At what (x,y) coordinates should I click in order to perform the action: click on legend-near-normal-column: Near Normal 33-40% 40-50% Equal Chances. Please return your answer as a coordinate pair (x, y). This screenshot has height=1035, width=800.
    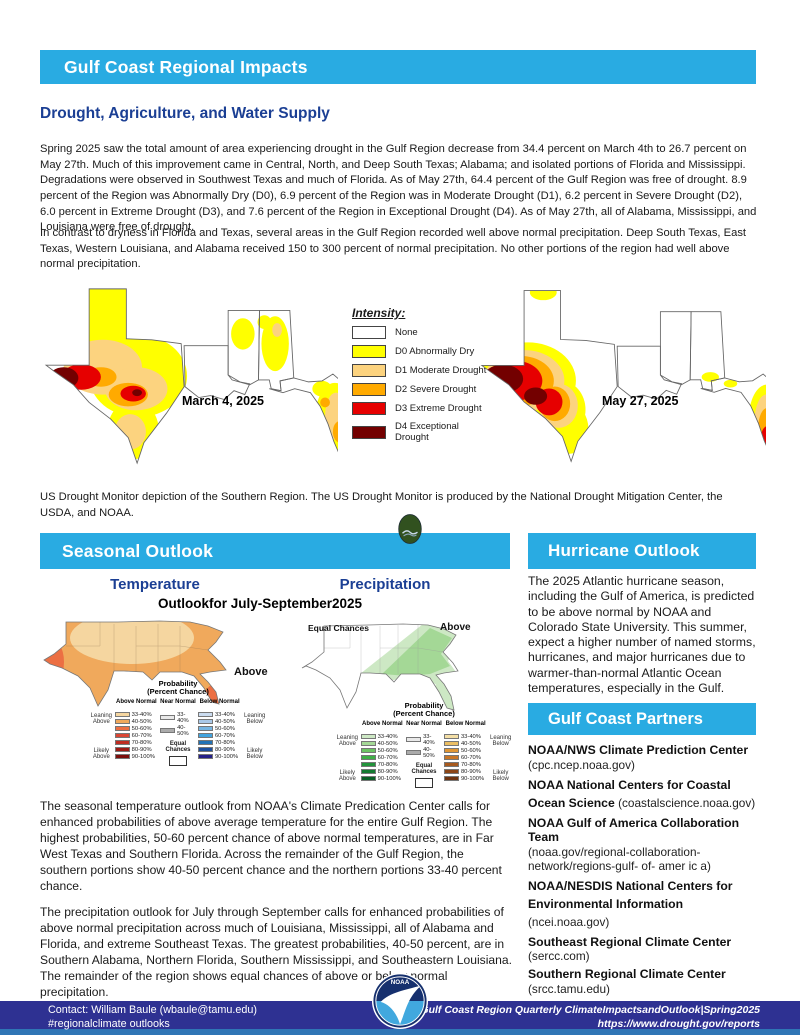
    Looking at the image, I should click on (424, 754).